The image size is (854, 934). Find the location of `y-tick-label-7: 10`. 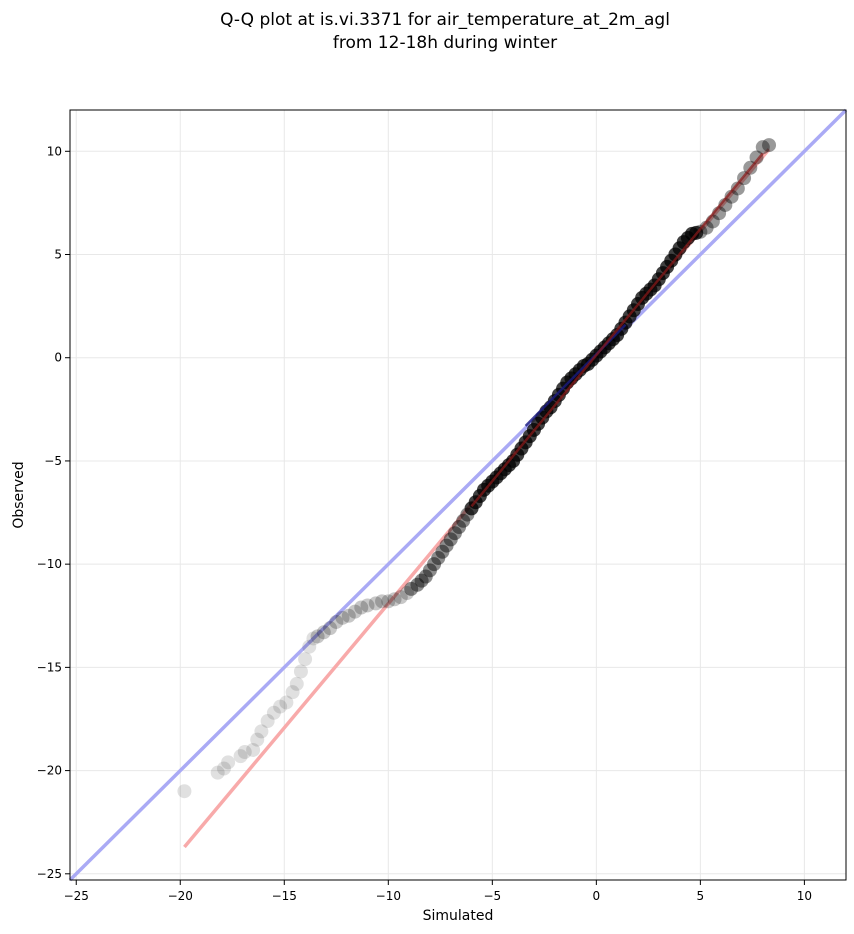

y-tick-label-7: 10 is located at coordinates (54, 151).